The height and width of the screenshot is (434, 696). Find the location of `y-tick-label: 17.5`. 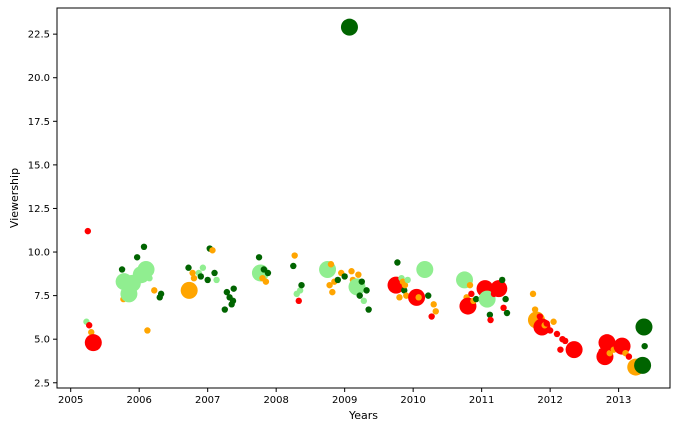

y-tick-label: 17.5 is located at coordinates (39, 122).